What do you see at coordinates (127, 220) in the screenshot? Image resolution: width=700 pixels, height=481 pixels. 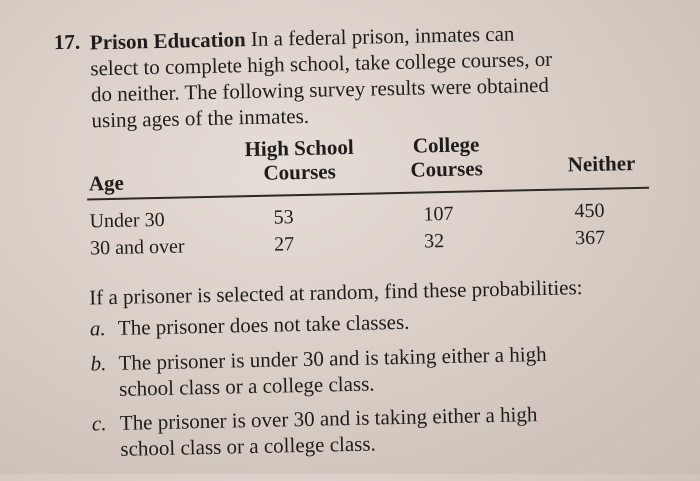 I see `cell-age: Under 30` at bounding box center [127, 220].